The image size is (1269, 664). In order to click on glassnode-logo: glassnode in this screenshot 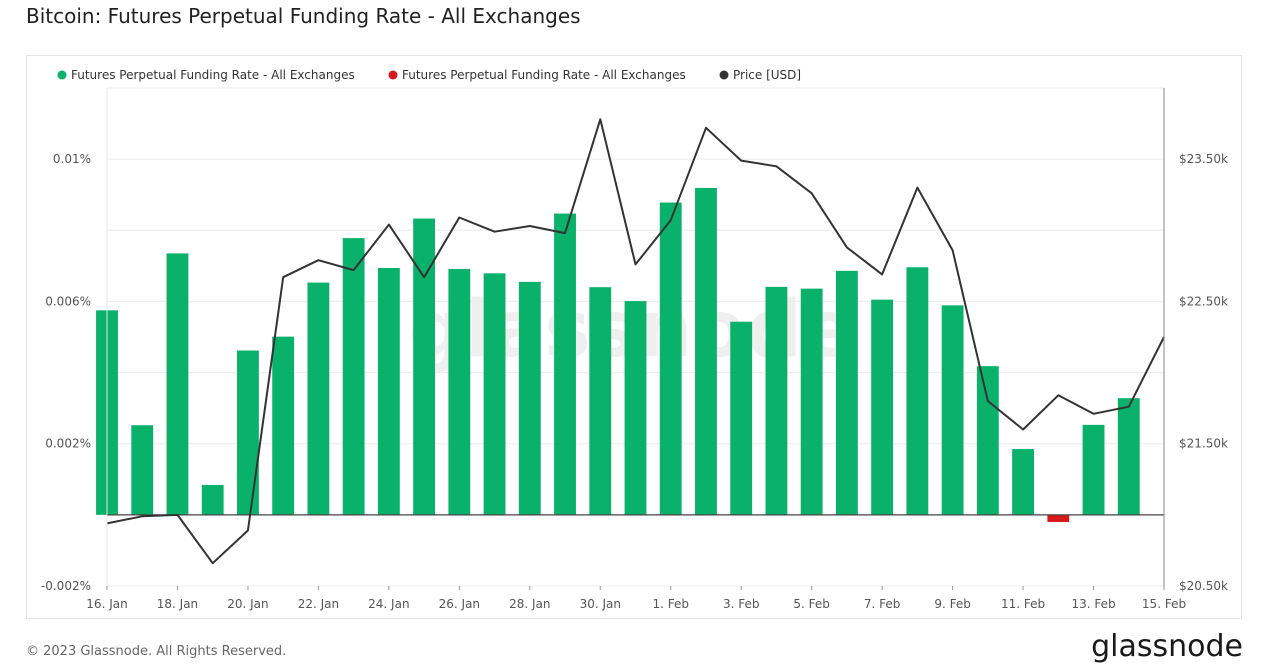, I will do `click(1167, 646)`.